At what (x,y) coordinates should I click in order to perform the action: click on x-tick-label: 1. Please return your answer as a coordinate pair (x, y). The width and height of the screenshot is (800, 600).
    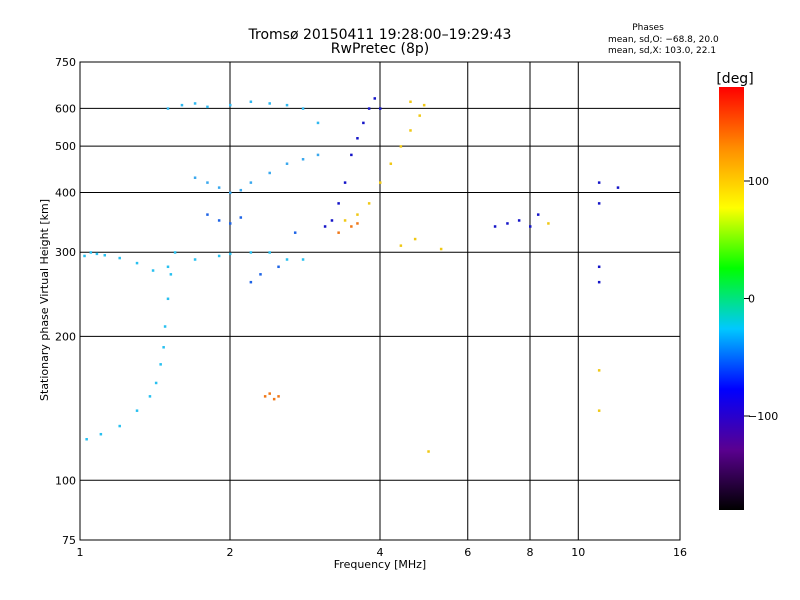
    Looking at the image, I should click on (80, 552).